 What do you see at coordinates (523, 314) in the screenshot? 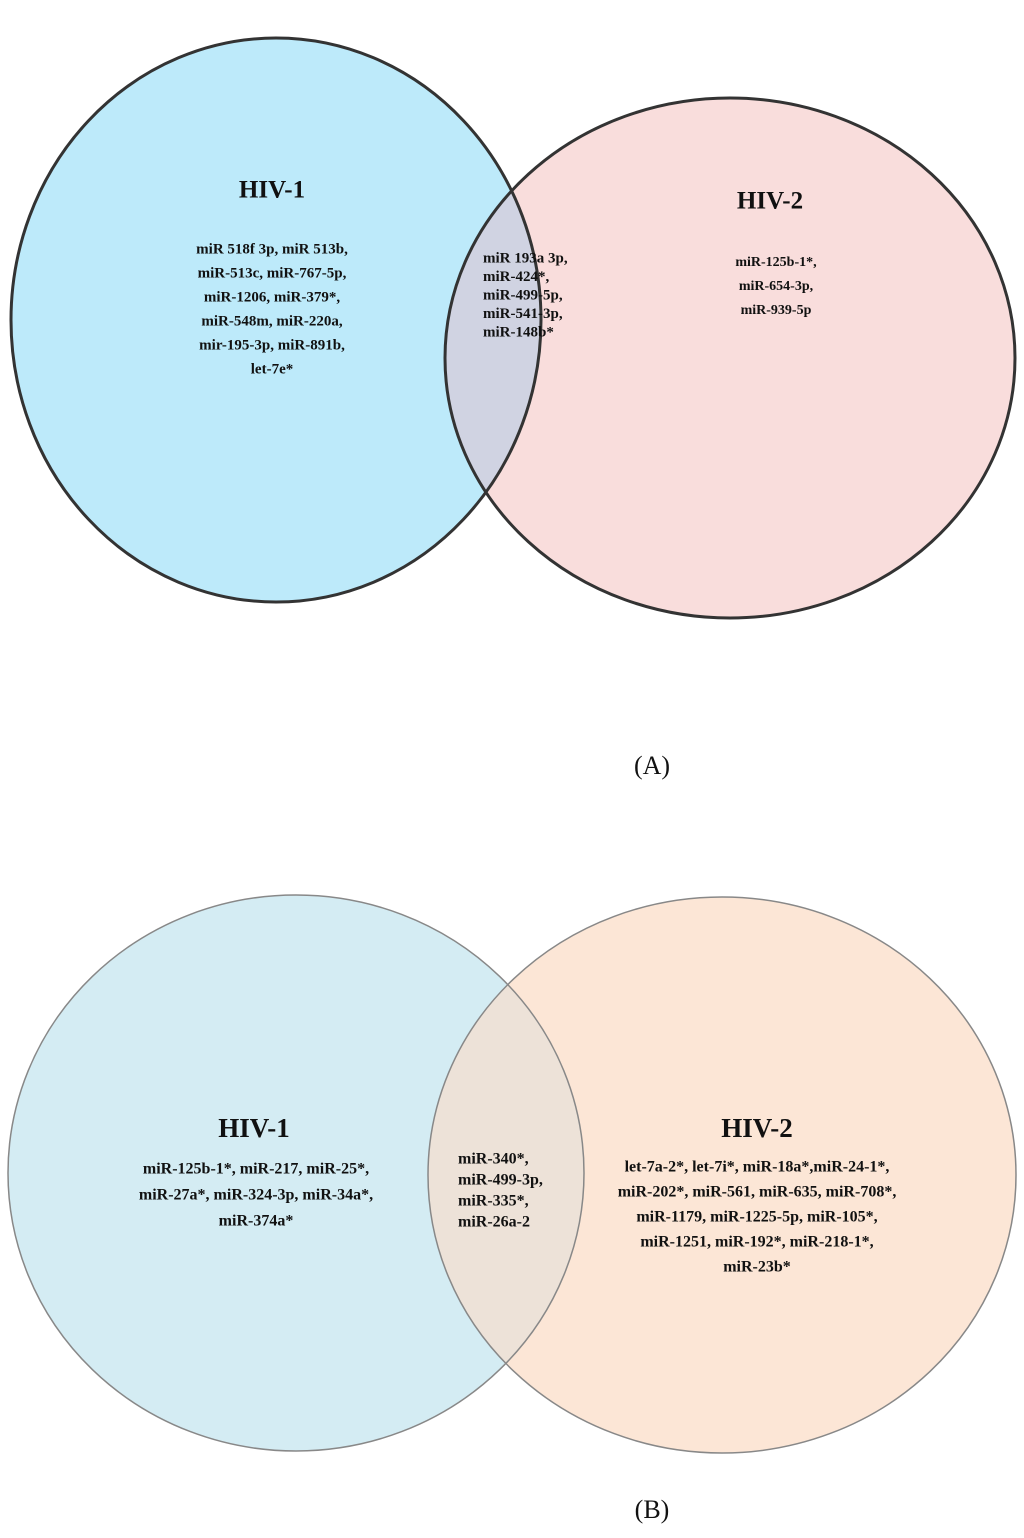
I see `set-item-line: miR-541-3p,` at bounding box center [523, 314].